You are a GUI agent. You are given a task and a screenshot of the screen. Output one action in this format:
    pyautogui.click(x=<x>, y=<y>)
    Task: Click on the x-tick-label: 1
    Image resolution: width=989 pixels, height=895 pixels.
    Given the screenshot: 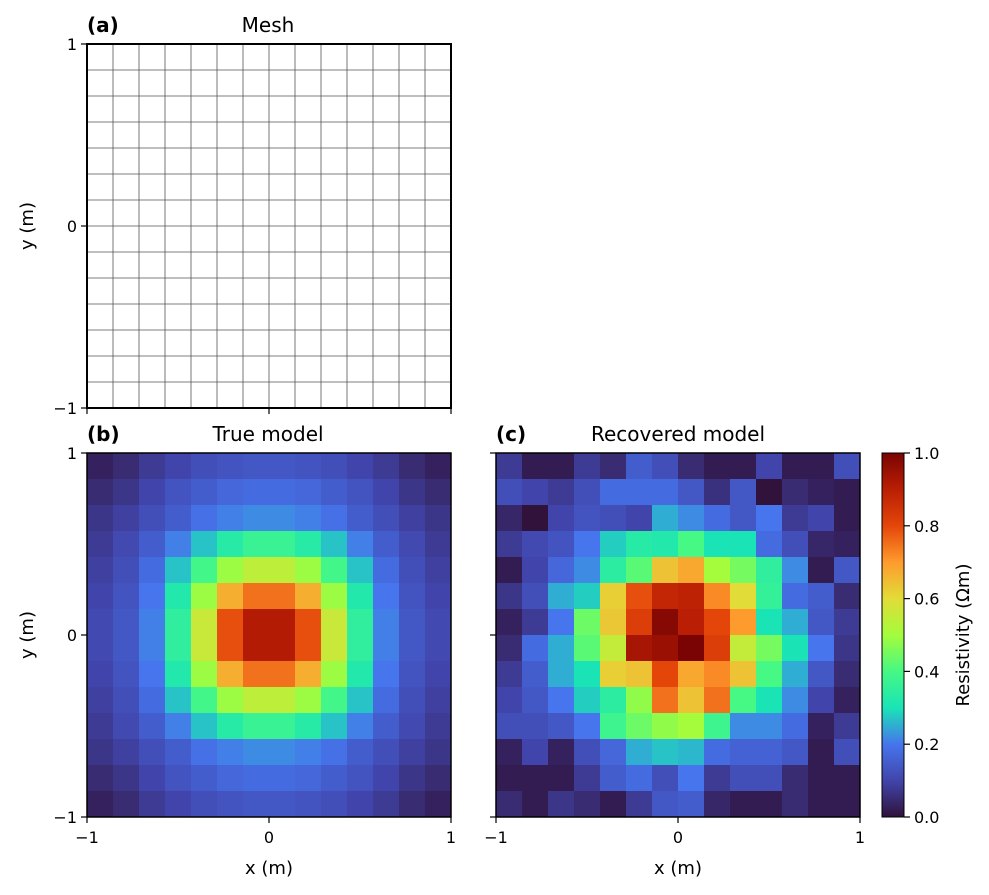 What is the action you would take?
    pyautogui.click(x=451, y=837)
    